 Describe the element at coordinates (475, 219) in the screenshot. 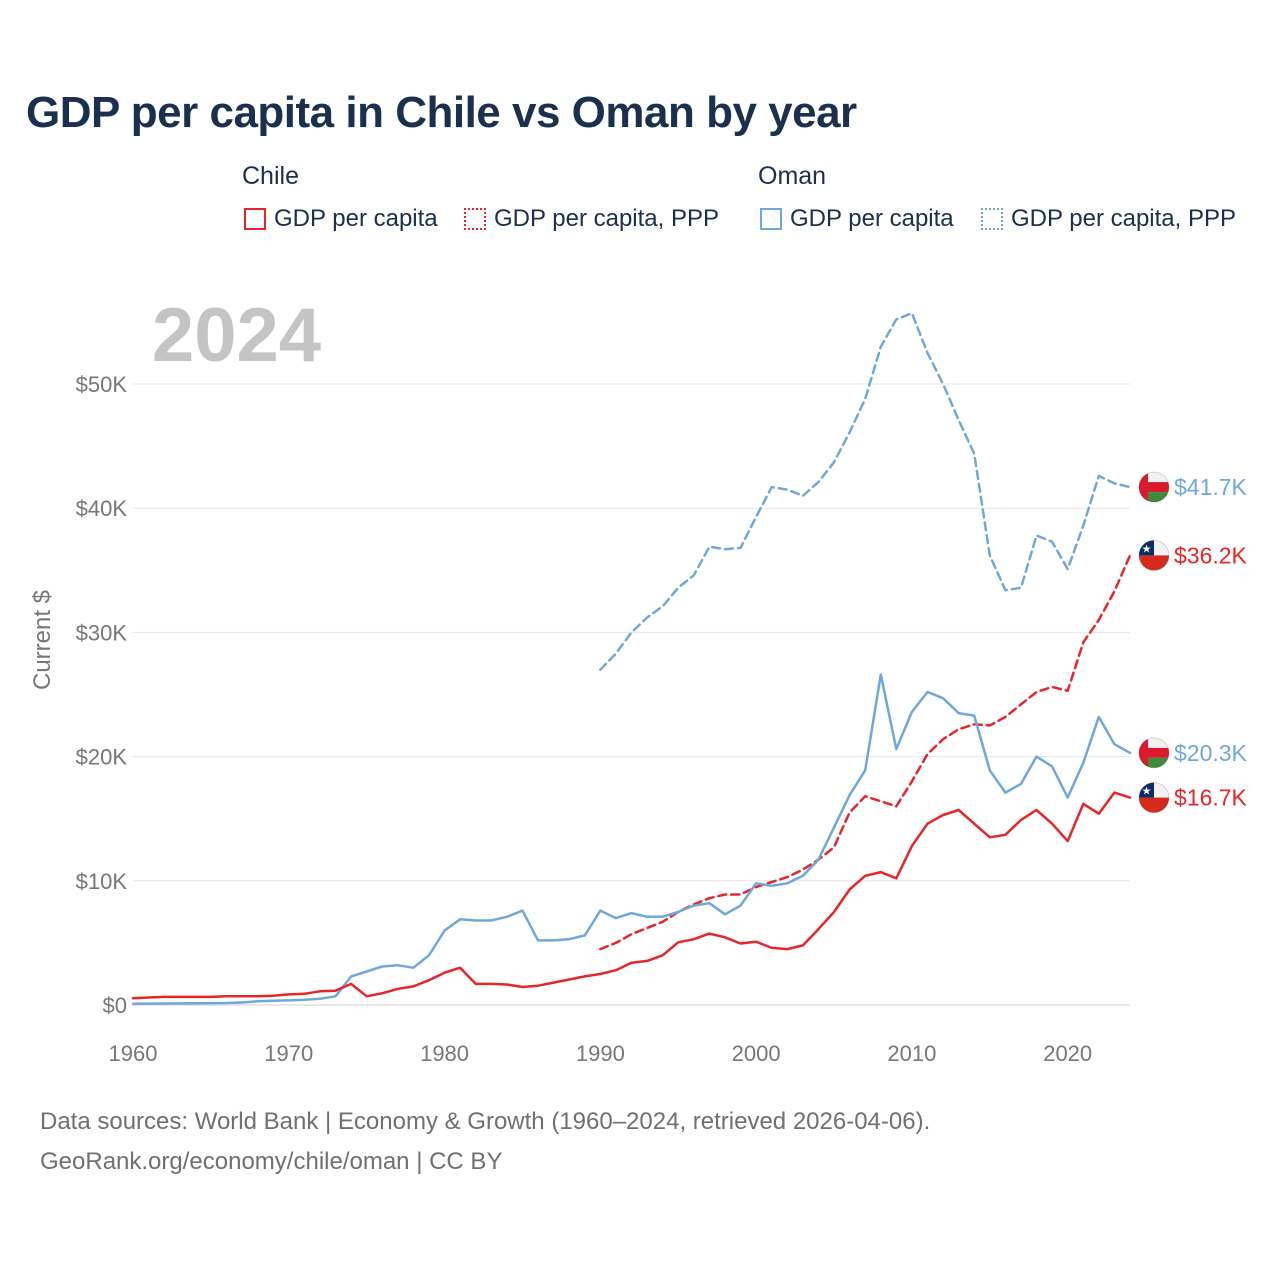

I see `legend-swatch-chile-dotted` at that location.